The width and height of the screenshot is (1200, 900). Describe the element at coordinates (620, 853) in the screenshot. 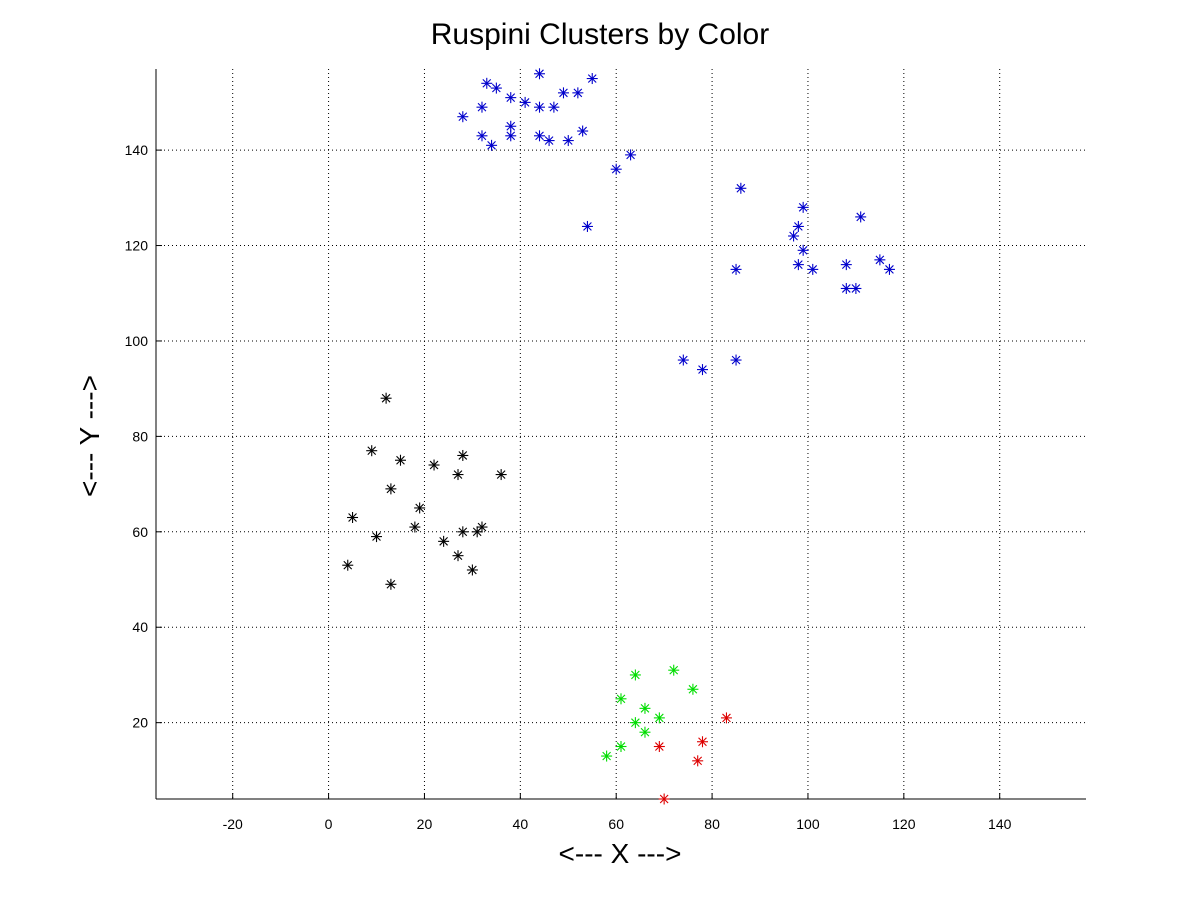

I see `x-axis-label: <--- X --->` at that location.